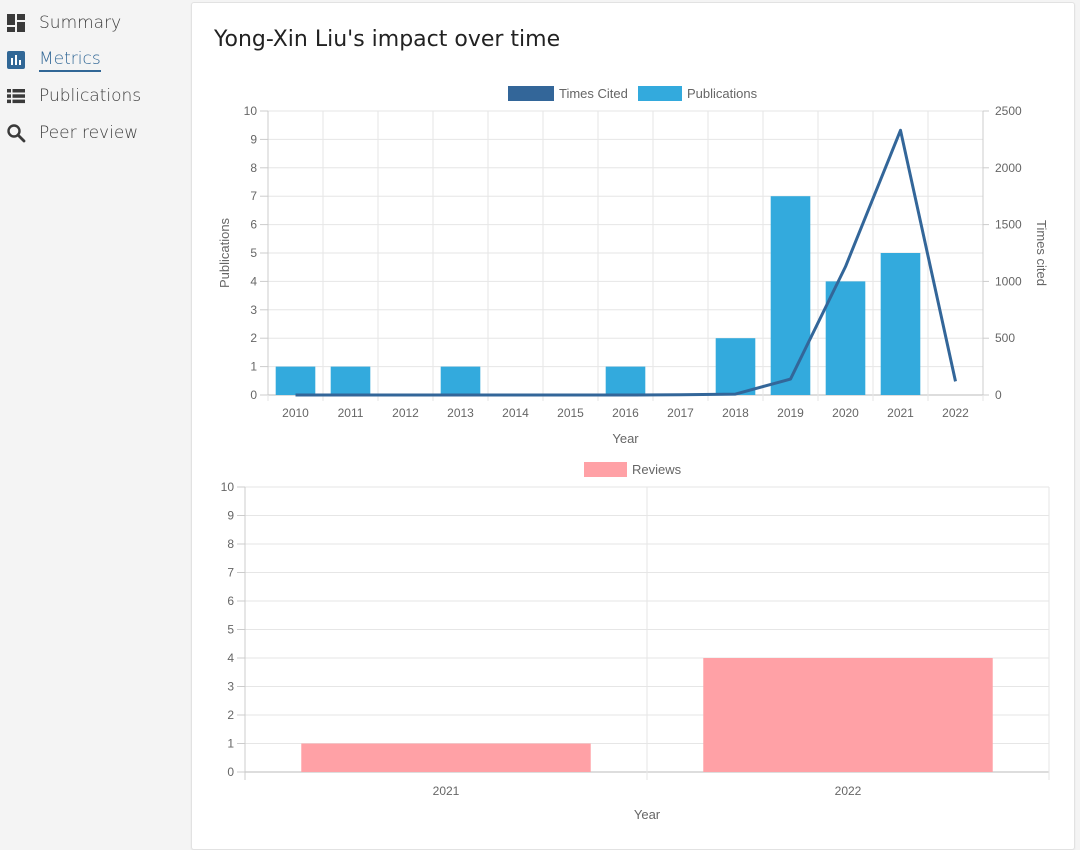 This screenshot has height=850, width=1080. Describe the element at coordinates (351, 413) in the screenshot. I see `x-tick-label: 2011` at that location.